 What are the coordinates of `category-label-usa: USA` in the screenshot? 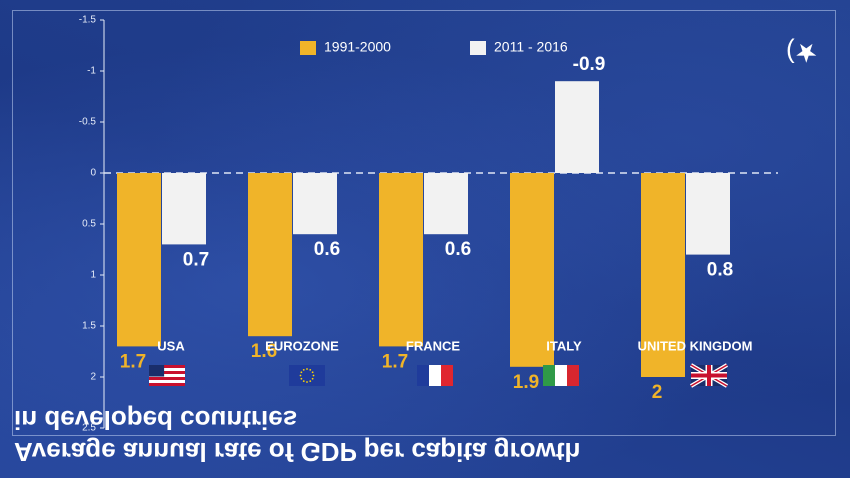 It's located at (171, 345).